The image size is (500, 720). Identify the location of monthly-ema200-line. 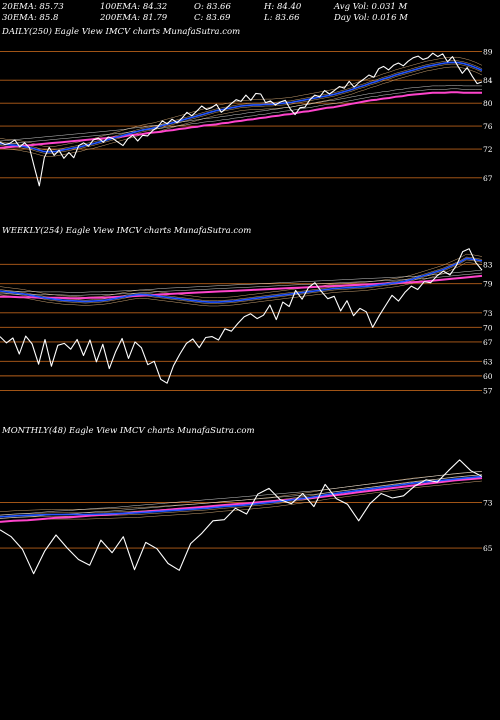
(241, 500).